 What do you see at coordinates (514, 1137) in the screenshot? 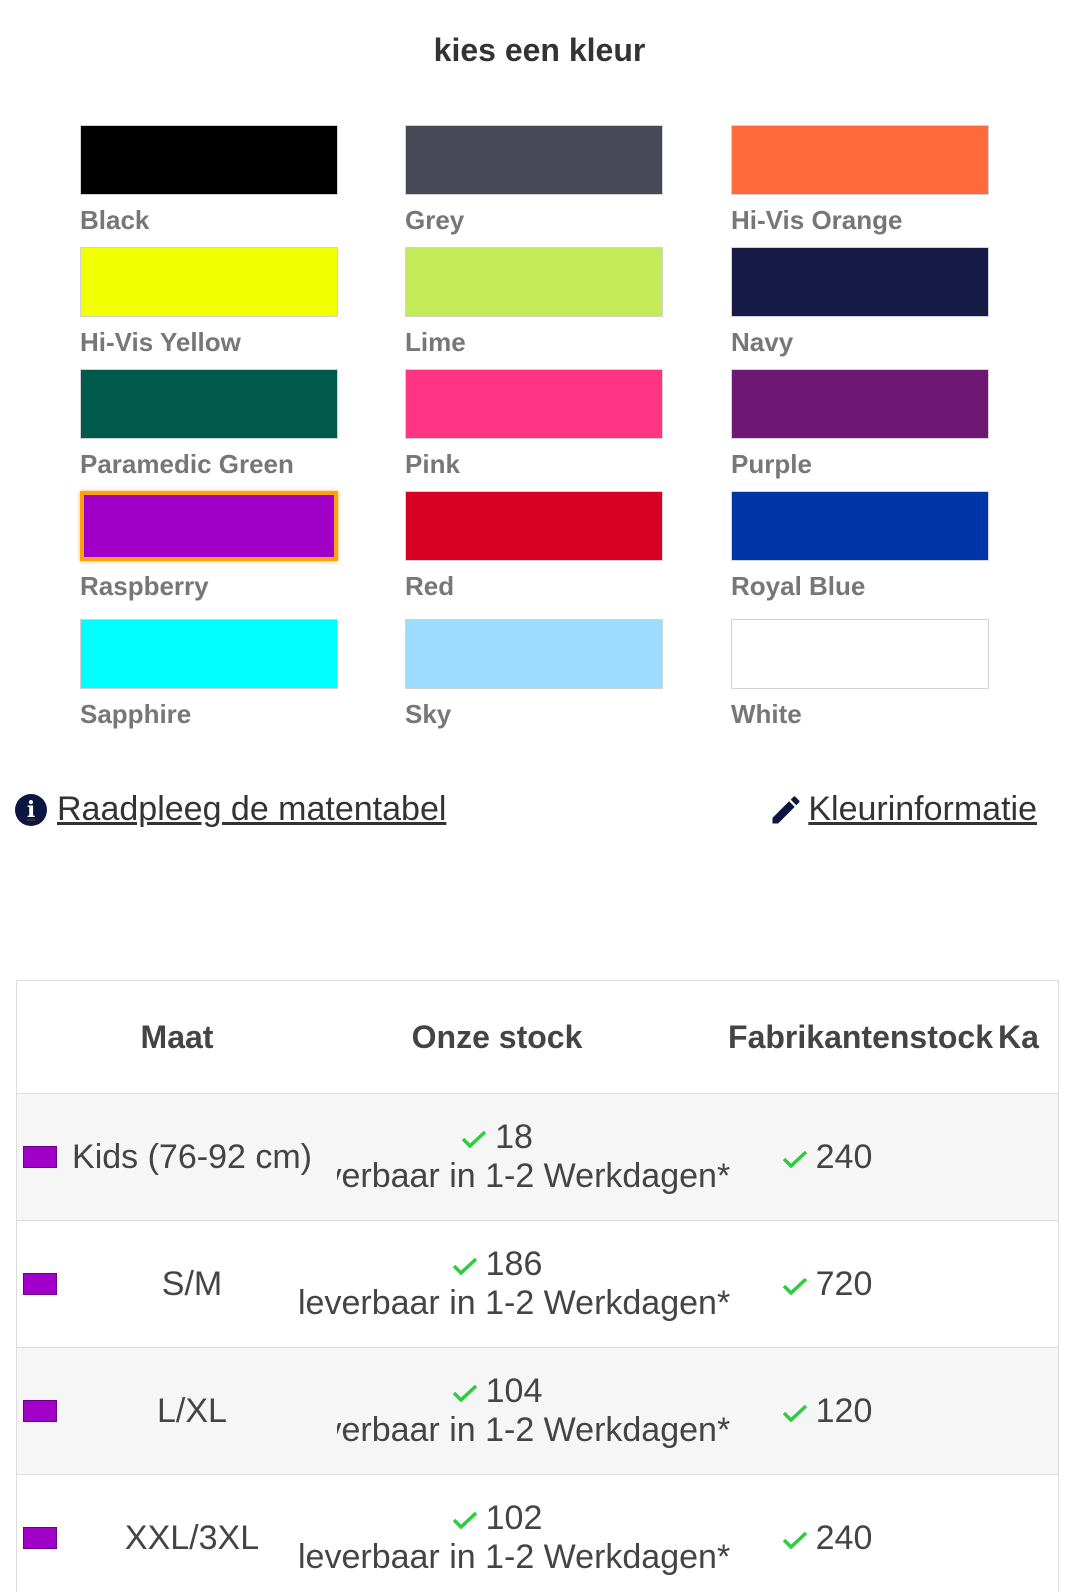
I see `our-stock-value: 18` at bounding box center [514, 1137].